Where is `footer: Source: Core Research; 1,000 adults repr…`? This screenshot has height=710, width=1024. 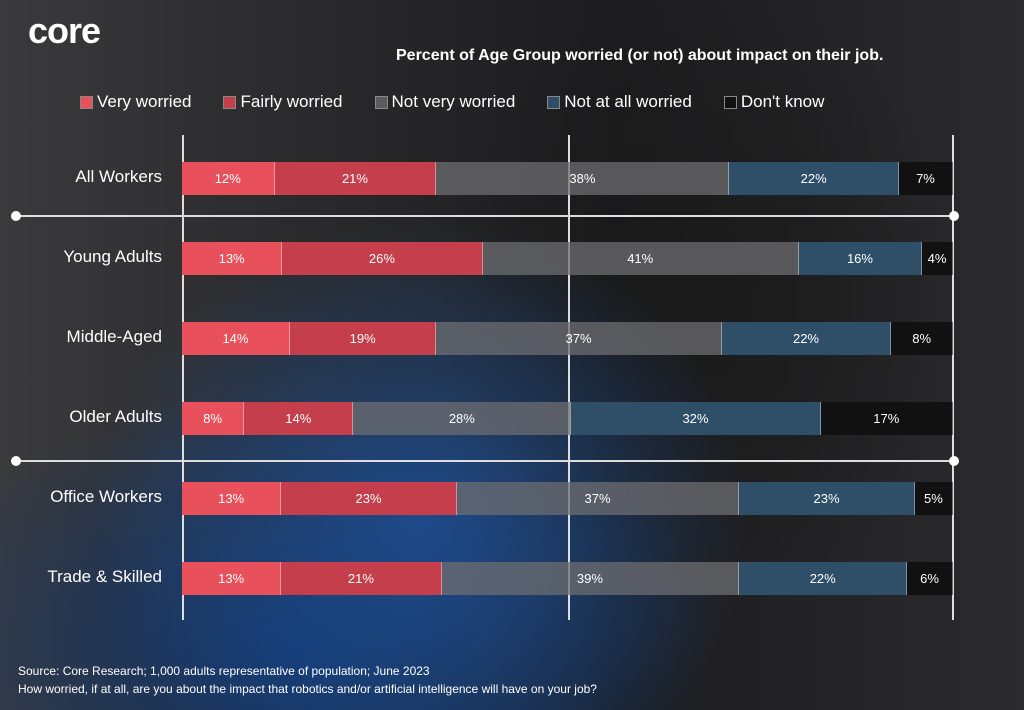 footer: Source: Core Research; 1,000 adults repr… is located at coordinates (307, 680).